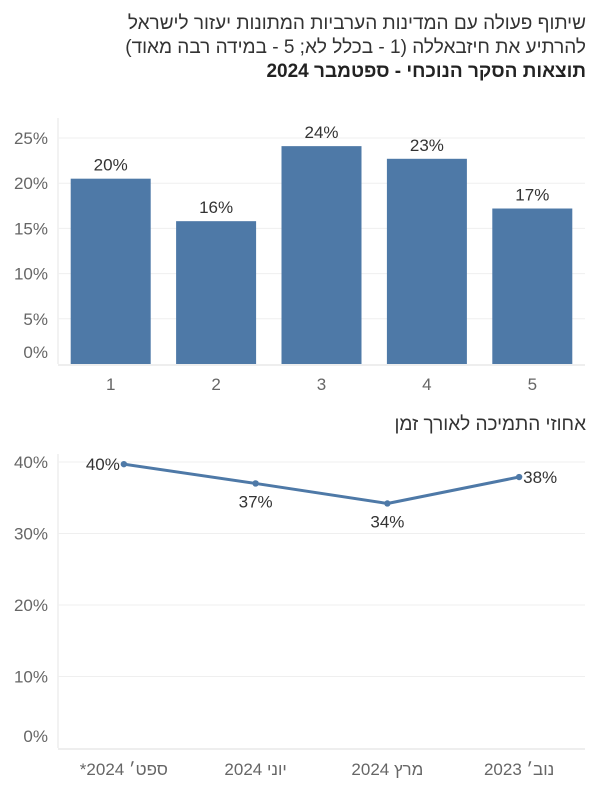 Image resolution: width=600 pixels, height=800 pixels. Describe the element at coordinates (216, 207) in the screenshot. I see `bar-data-label: 16%` at that location.